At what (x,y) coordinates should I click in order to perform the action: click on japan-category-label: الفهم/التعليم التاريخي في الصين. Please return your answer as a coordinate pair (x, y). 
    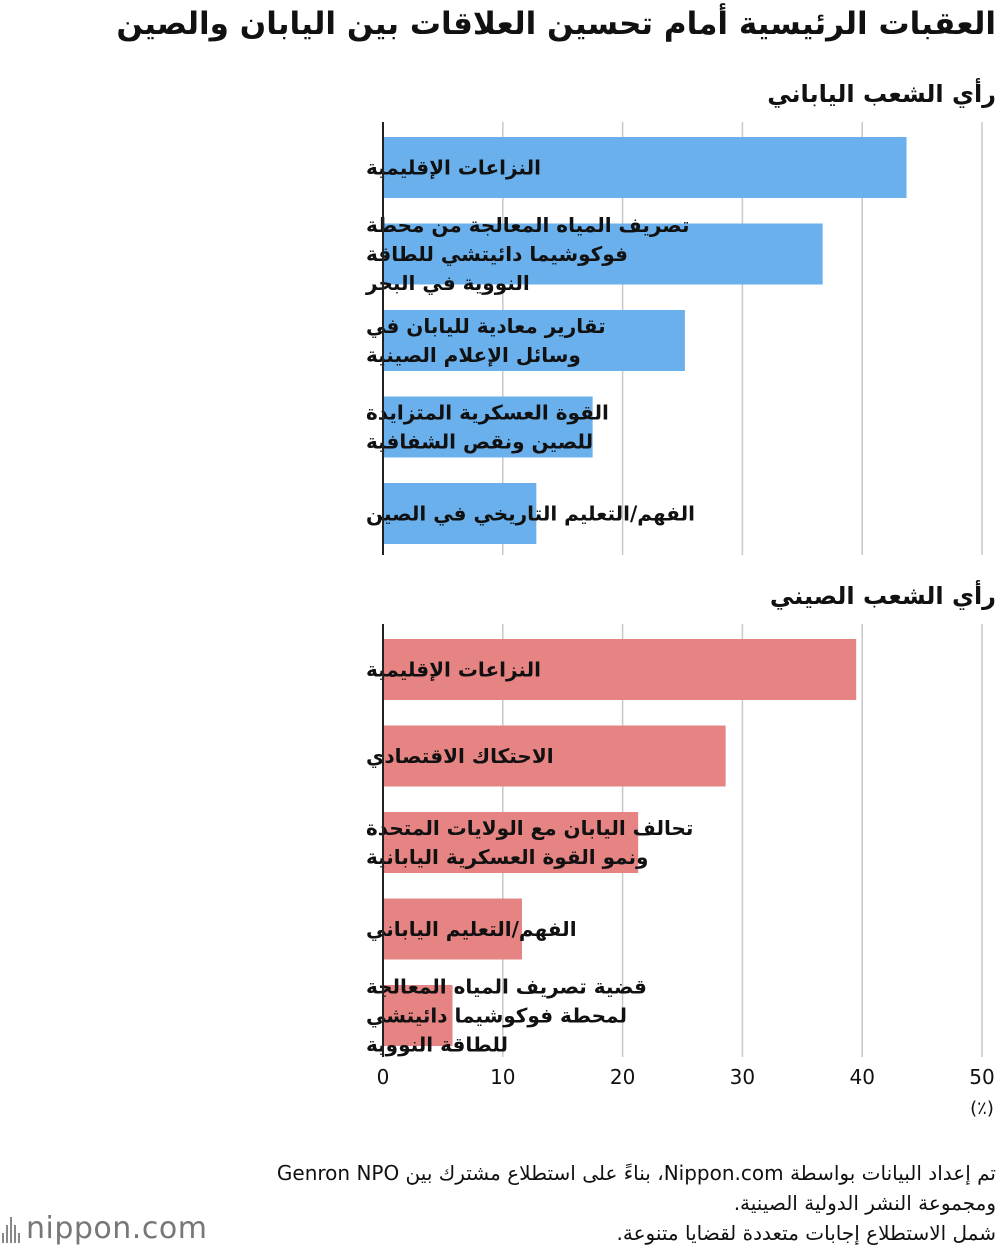
    Looking at the image, I should click on (530, 514).